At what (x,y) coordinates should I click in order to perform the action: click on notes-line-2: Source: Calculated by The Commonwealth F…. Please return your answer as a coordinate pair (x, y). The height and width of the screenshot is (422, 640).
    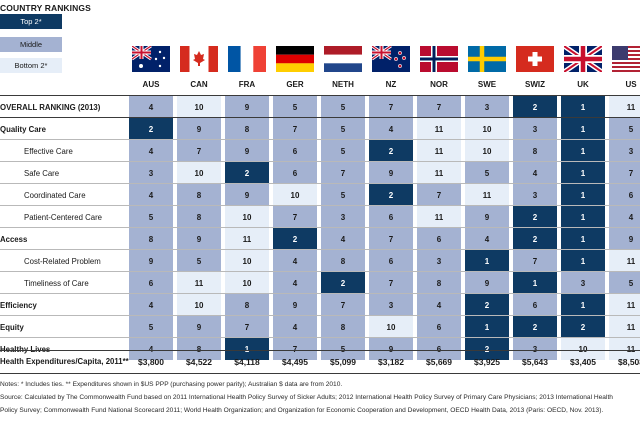
    Looking at the image, I should click on (306, 397).